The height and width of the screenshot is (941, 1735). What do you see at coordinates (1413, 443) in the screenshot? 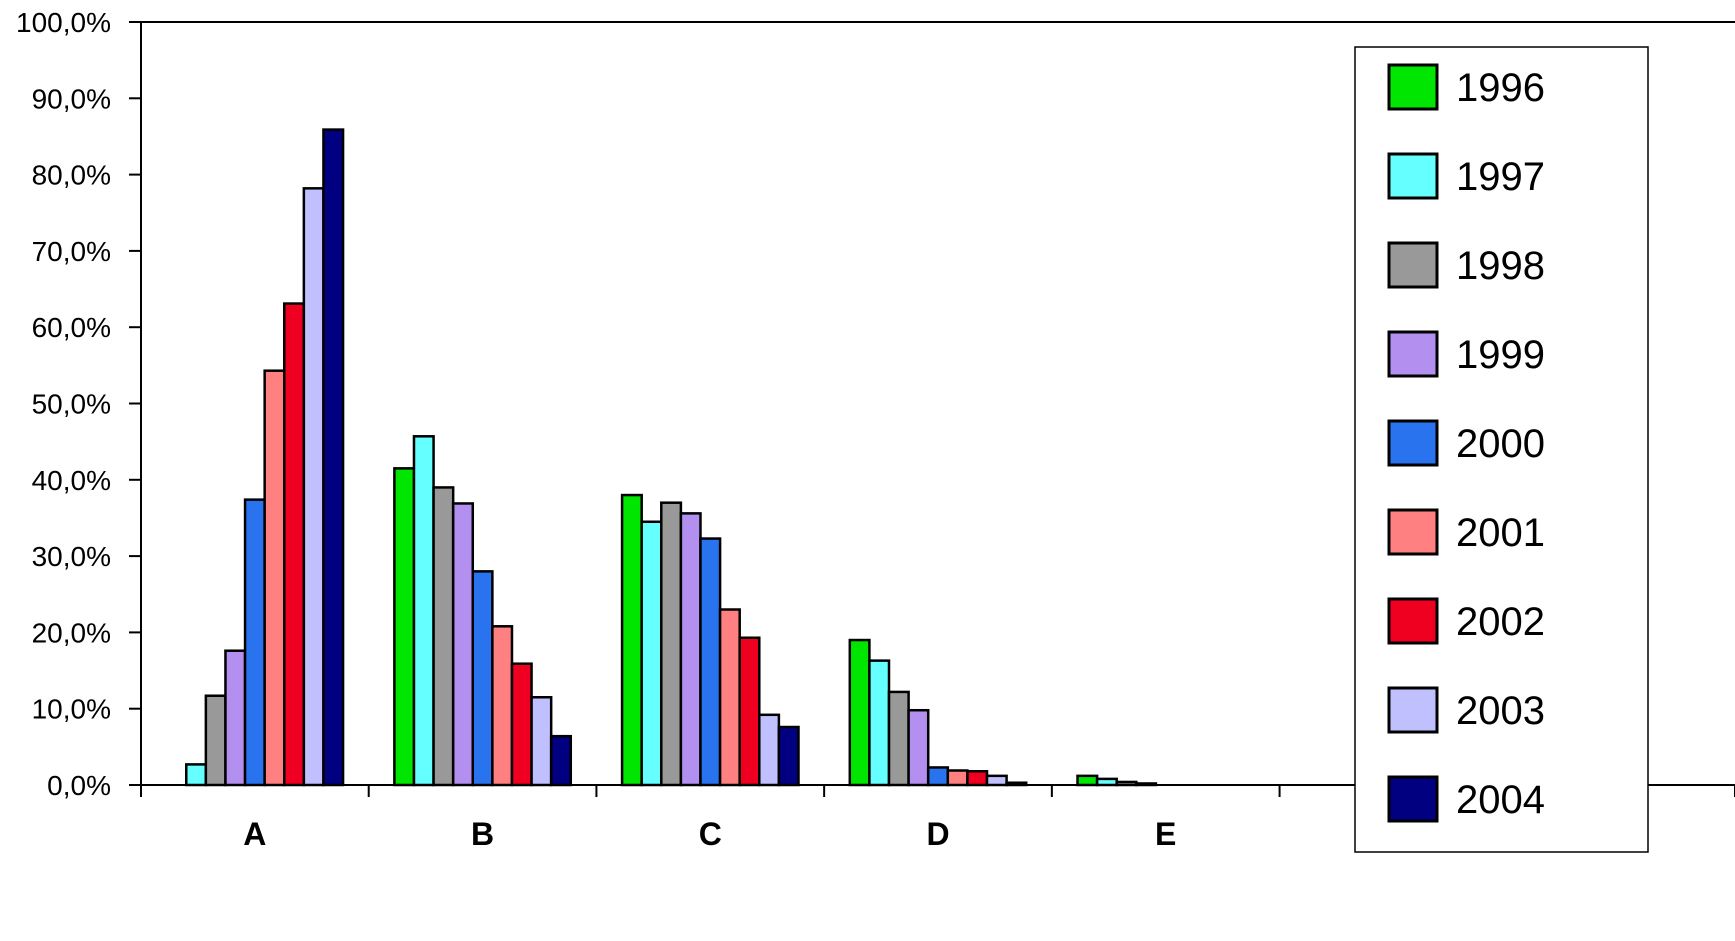
I see `legend-swatch-2000` at bounding box center [1413, 443].